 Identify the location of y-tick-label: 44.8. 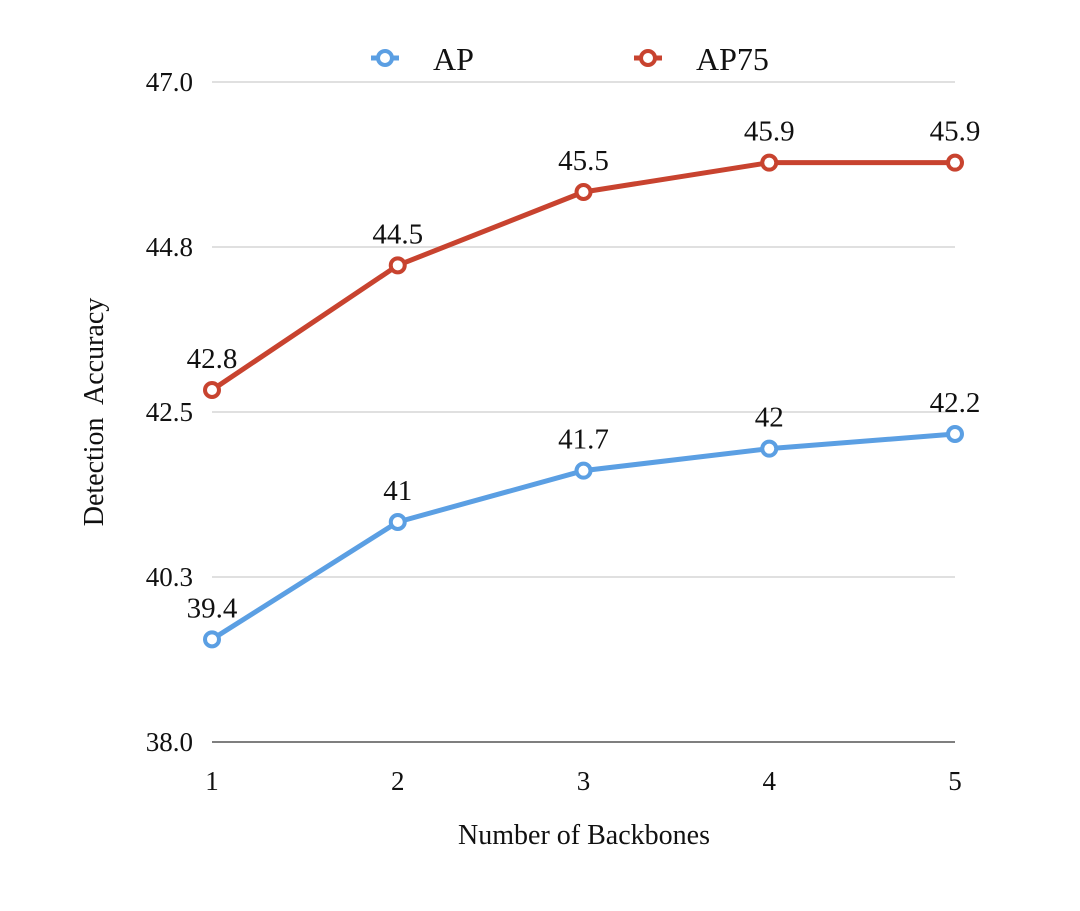
(169, 247).